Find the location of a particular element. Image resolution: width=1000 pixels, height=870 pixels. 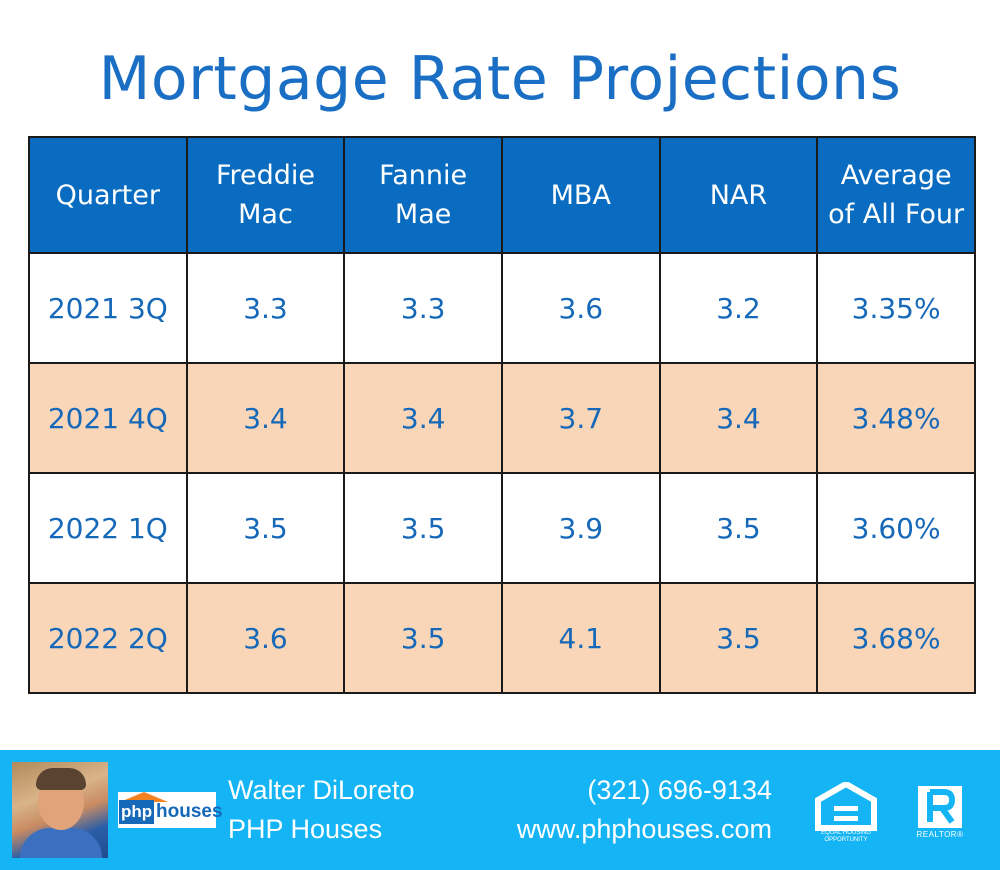

cell-mba: 4.1 is located at coordinates (580, 638).